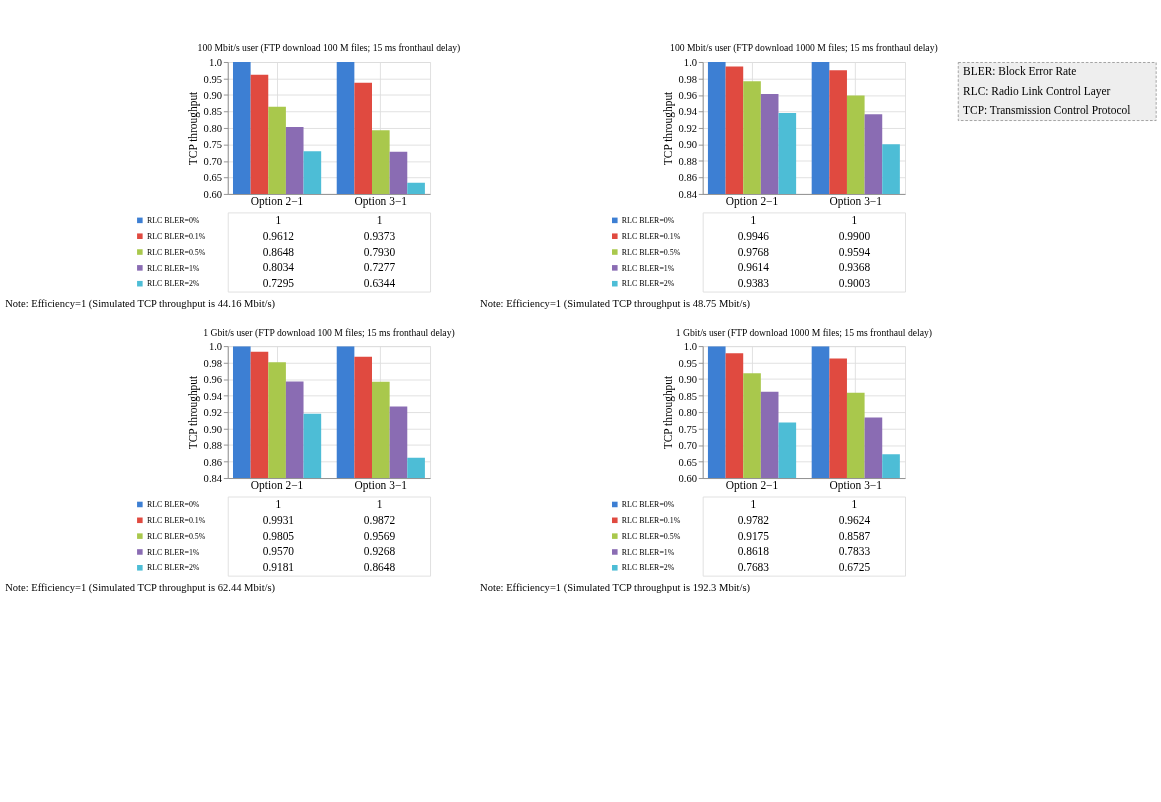 This screenshot has height=802, width=1161. I want to click on data-label: 0.9612, so click(278, 235).